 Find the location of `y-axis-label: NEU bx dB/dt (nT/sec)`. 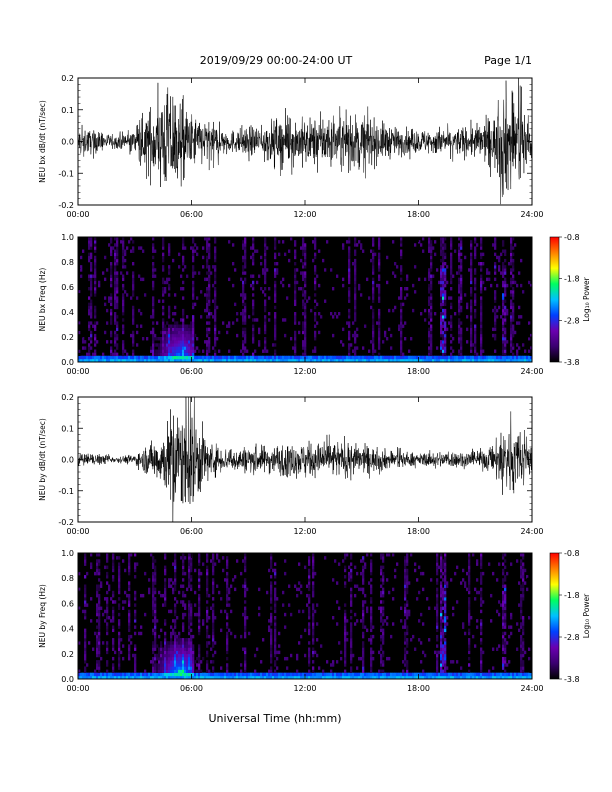

y-axis-label: NEU bx dB/dt (nT/sec) is located at coordinates (42, 141).